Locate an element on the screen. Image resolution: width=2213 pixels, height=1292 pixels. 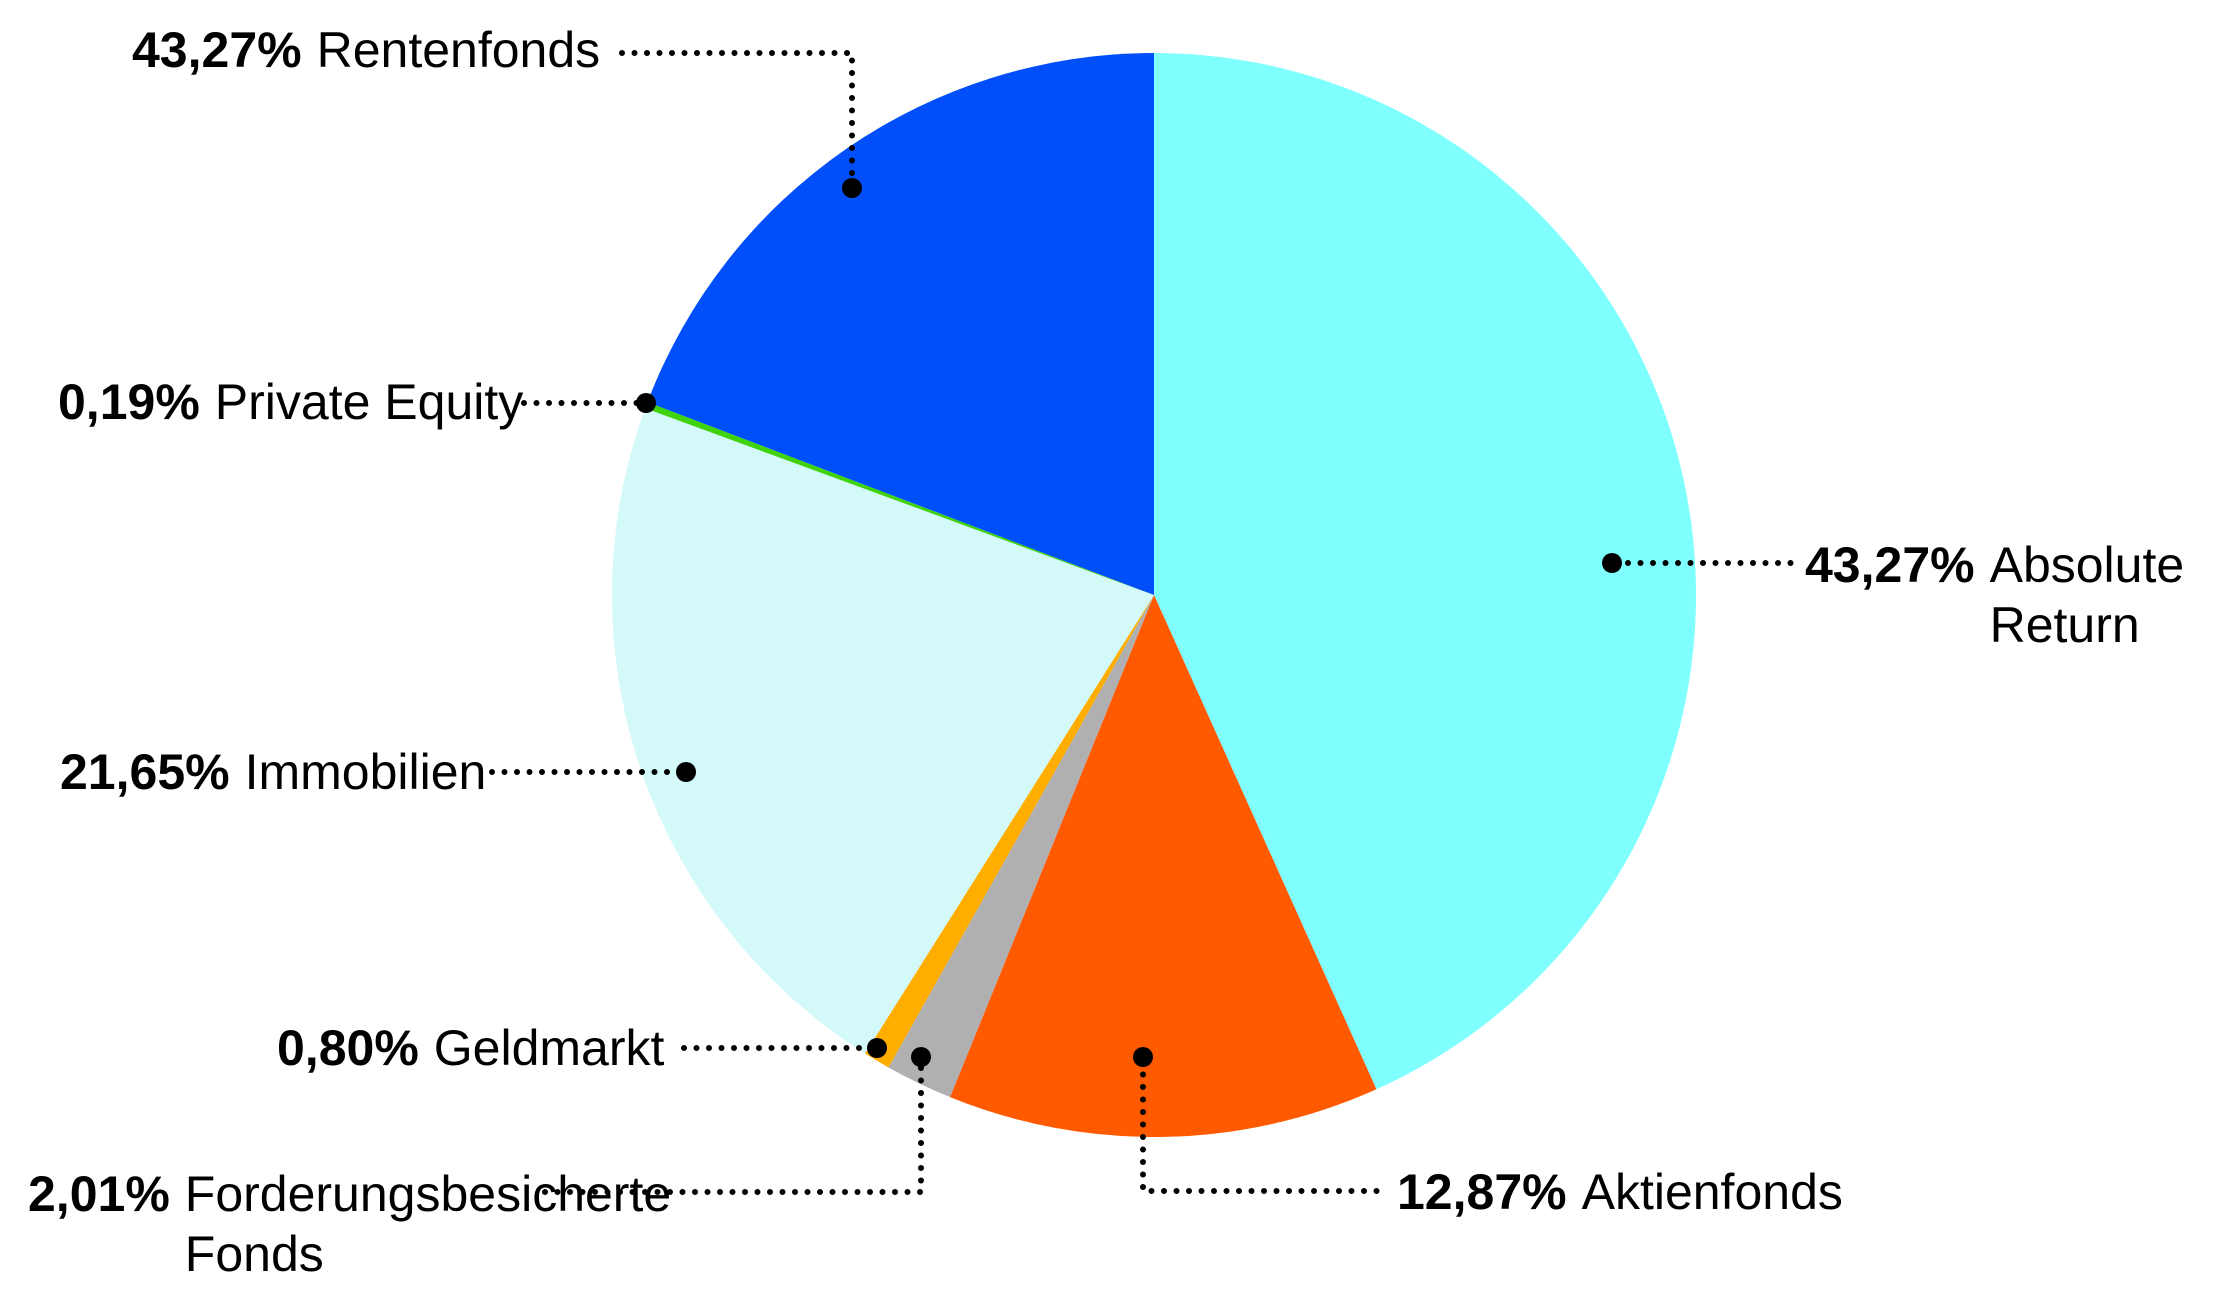
label-geldmarkt: 0,80% Geldmarkt is located at coordinates (470, 1048).